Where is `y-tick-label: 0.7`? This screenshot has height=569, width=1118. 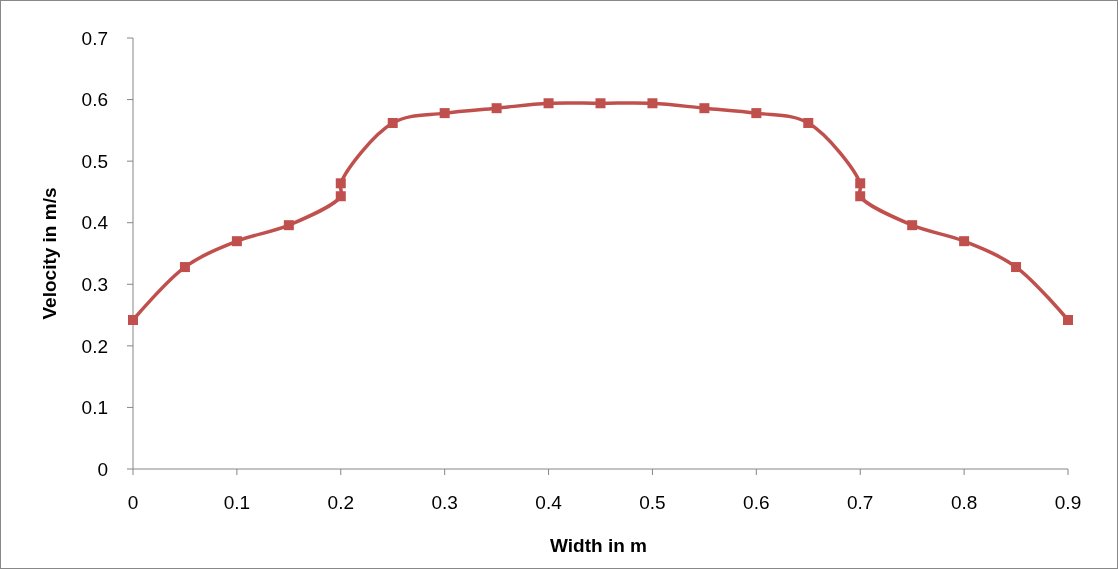
y-tick-label: 0.7 is located at coordinates (94, 38).